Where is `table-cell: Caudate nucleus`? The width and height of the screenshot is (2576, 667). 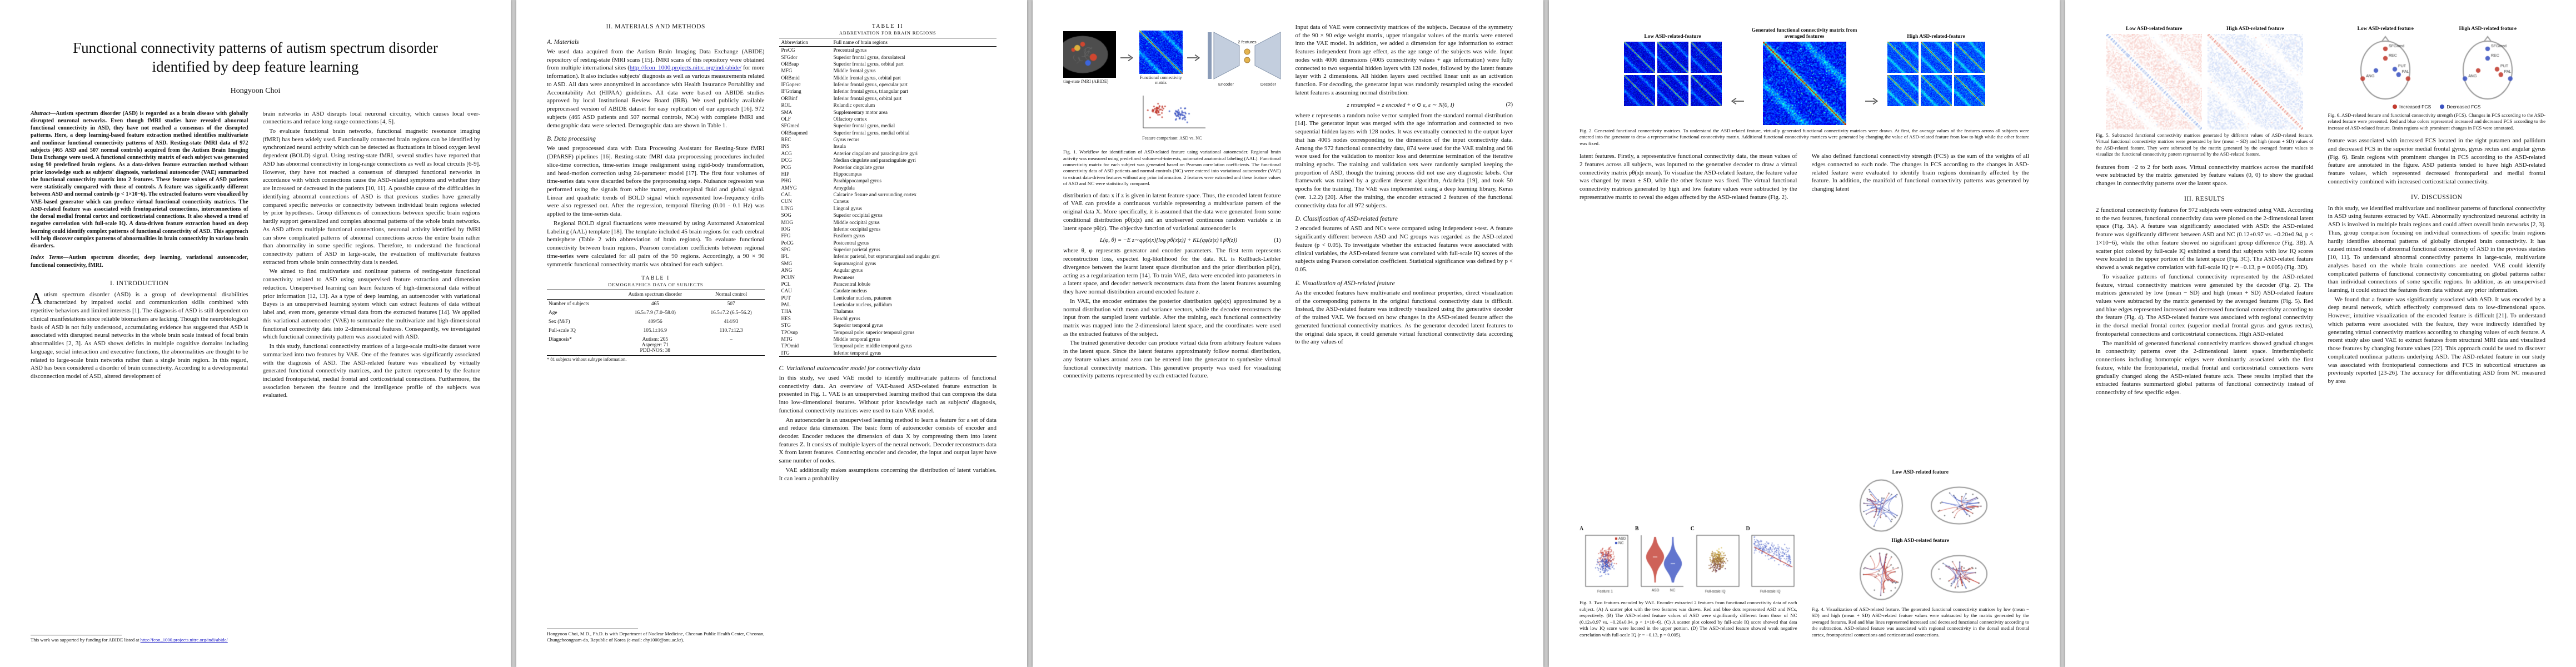
table-cell: Caudate nucleus is located at coordinates (850, 291).